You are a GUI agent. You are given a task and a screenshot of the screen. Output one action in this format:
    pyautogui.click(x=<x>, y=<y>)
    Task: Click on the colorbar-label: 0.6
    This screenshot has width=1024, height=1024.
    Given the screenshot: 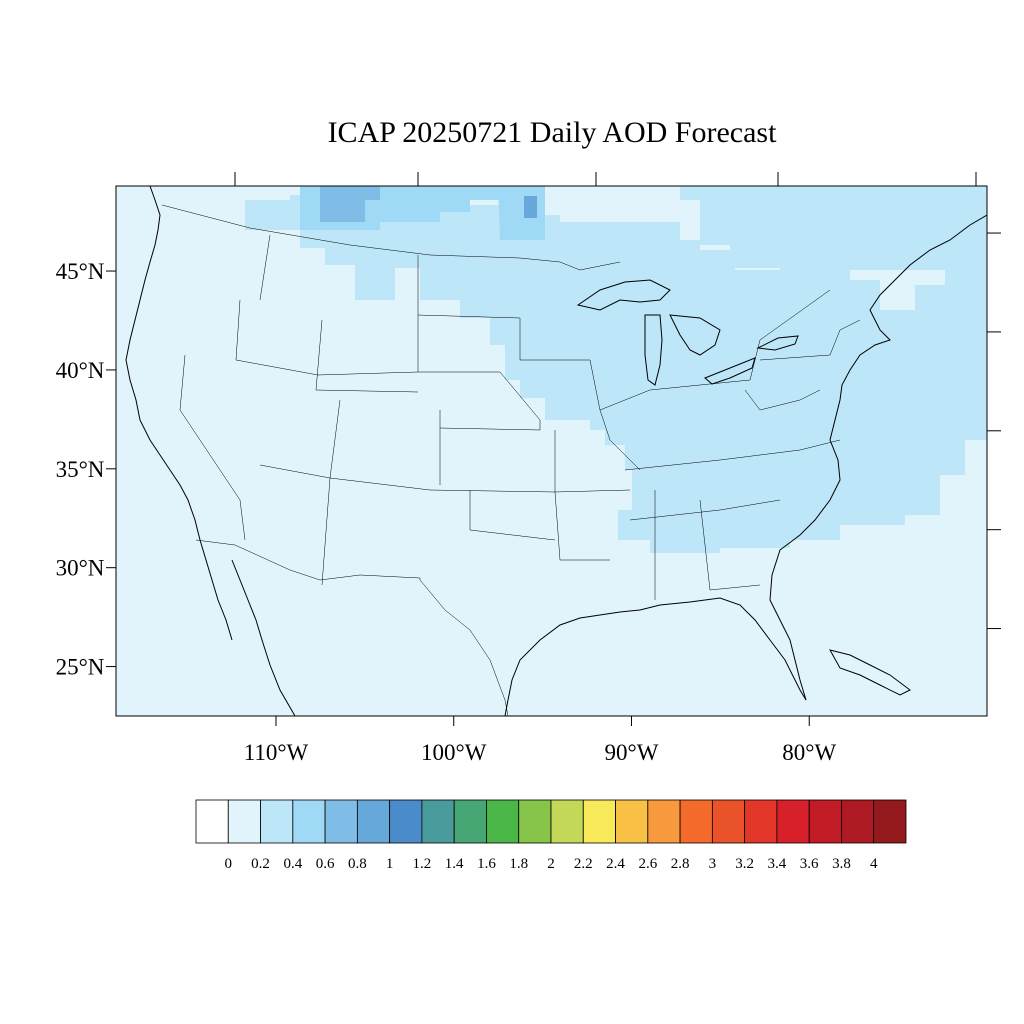 What is the action you would take?
    pyautogui.click(x=325, y=864)
    